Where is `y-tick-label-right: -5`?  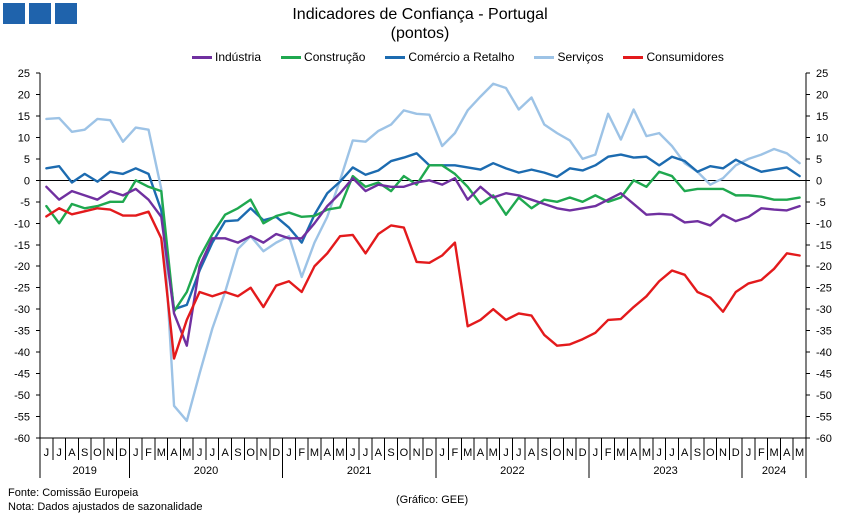 y-tick-label-right: -5 is located at coordinates (821, 203).